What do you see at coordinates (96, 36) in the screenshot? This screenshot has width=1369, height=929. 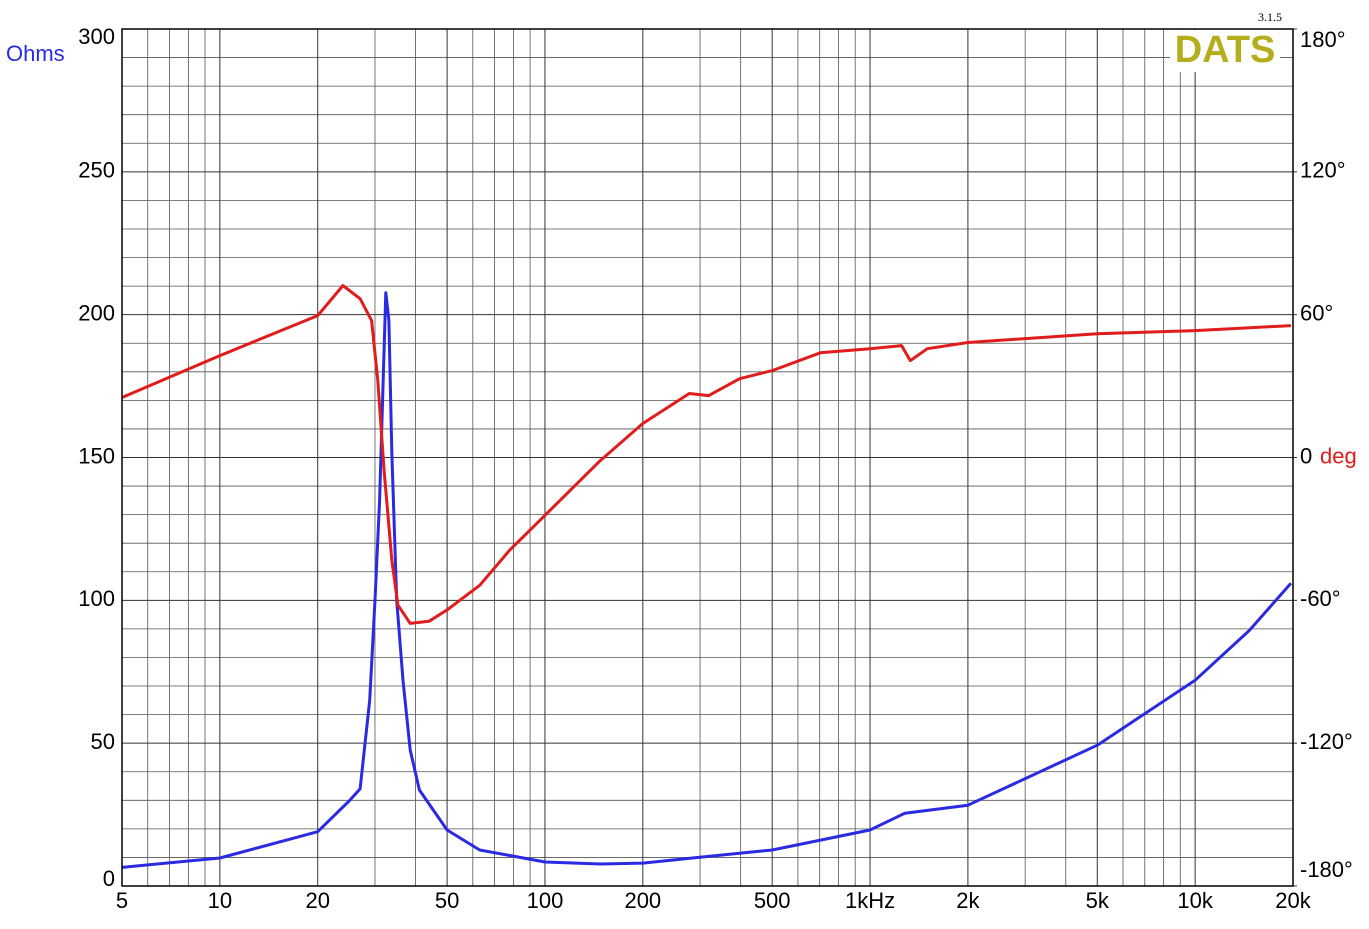 I see `y-tick-label: 300` at bounding box center [96, 36].